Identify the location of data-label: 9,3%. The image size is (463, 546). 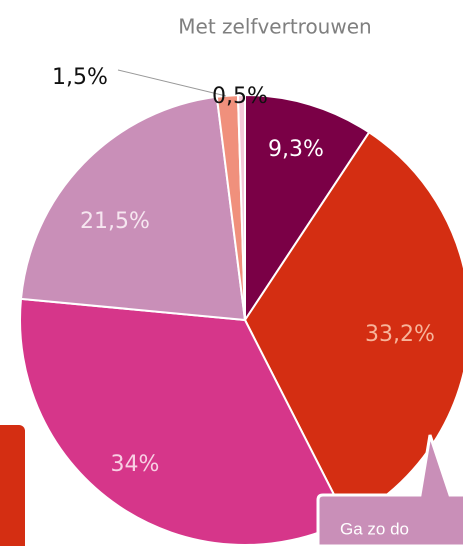
(296, 149).